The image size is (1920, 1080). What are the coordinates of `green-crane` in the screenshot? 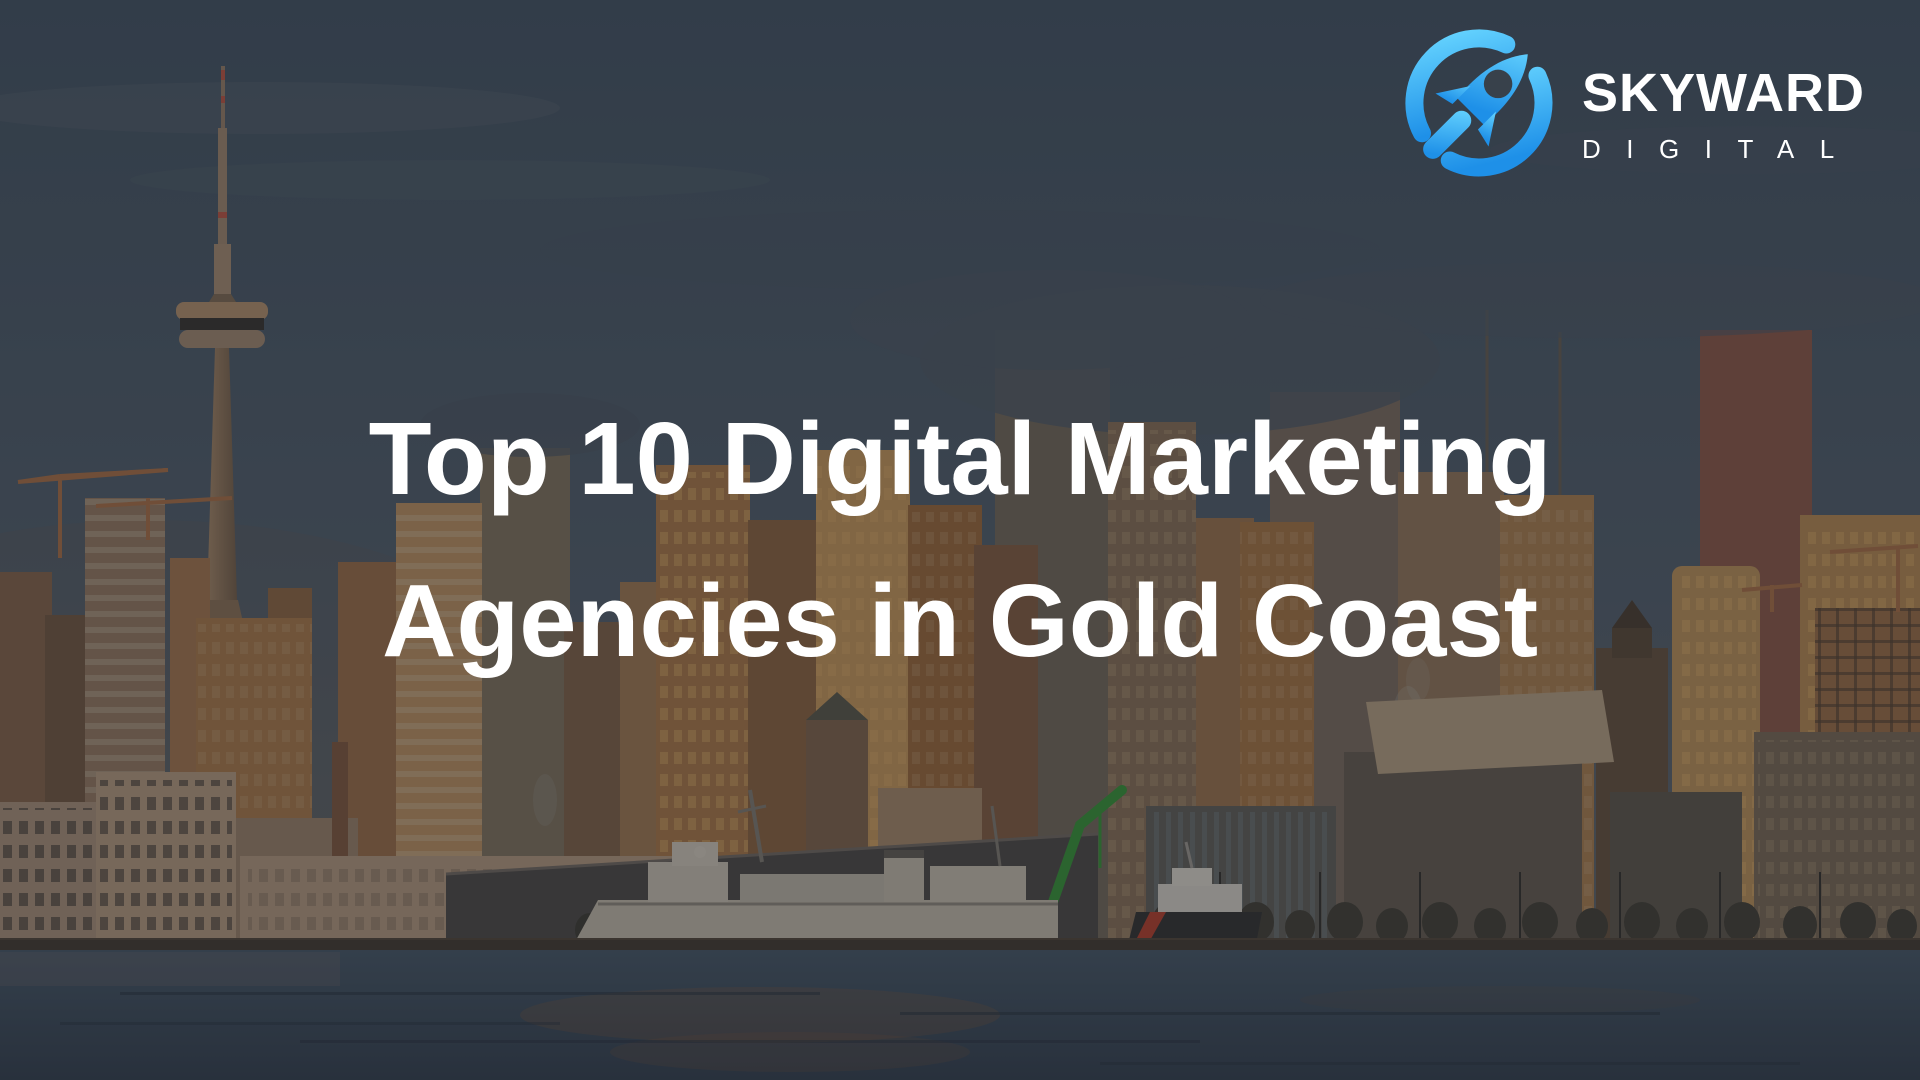 It's located at (1087, 847).